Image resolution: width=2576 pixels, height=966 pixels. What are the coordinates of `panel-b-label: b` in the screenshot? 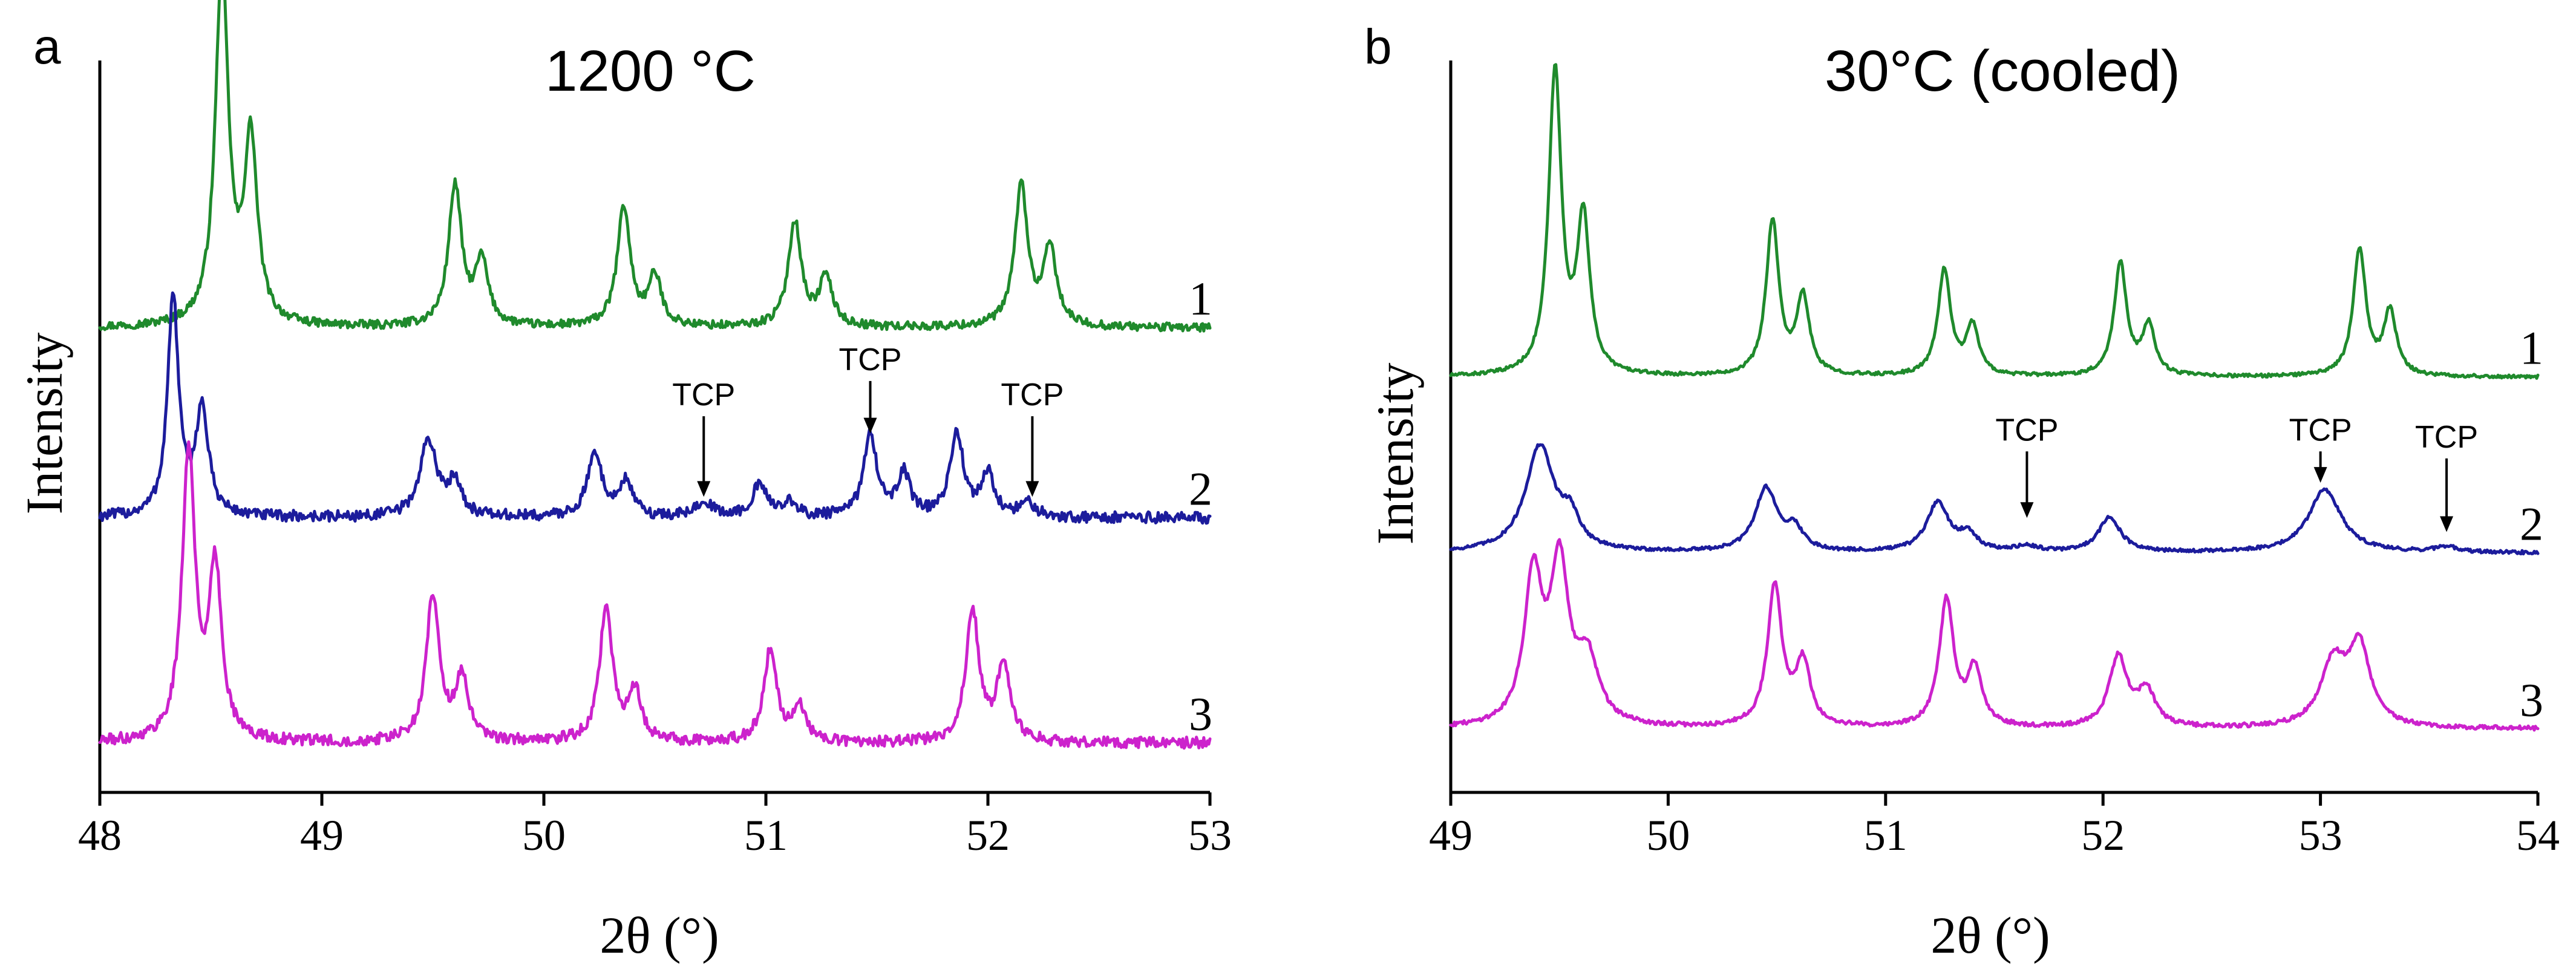 It's located at (1378, 46).